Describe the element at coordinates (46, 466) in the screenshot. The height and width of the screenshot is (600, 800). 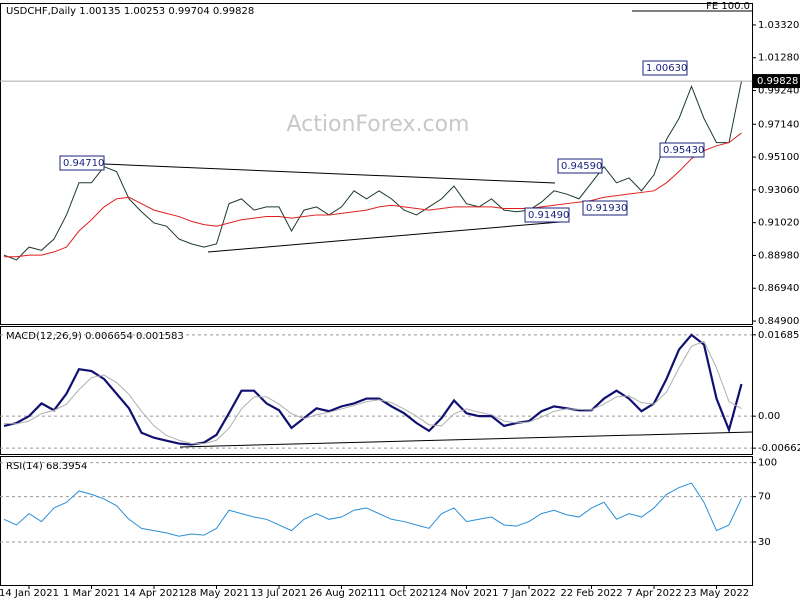
I see `rsi-title: RSI(14) 68.3954` at that location.